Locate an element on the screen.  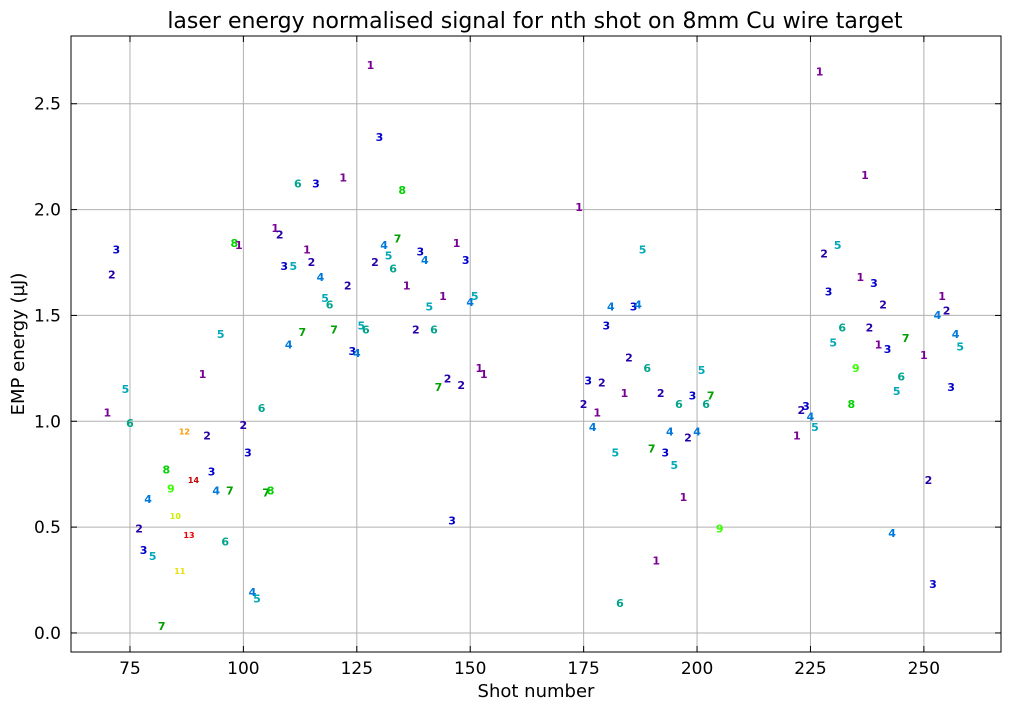
y-tick-label: 0.0 is located at coordinates (47, 634).